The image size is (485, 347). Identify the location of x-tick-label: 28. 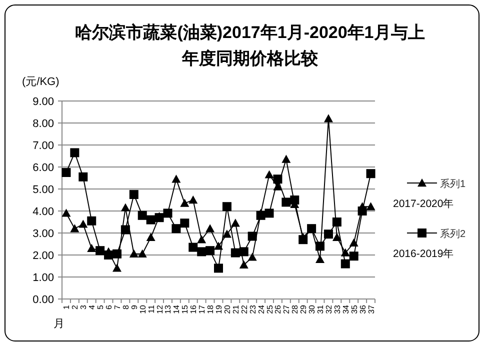
(295, 309).